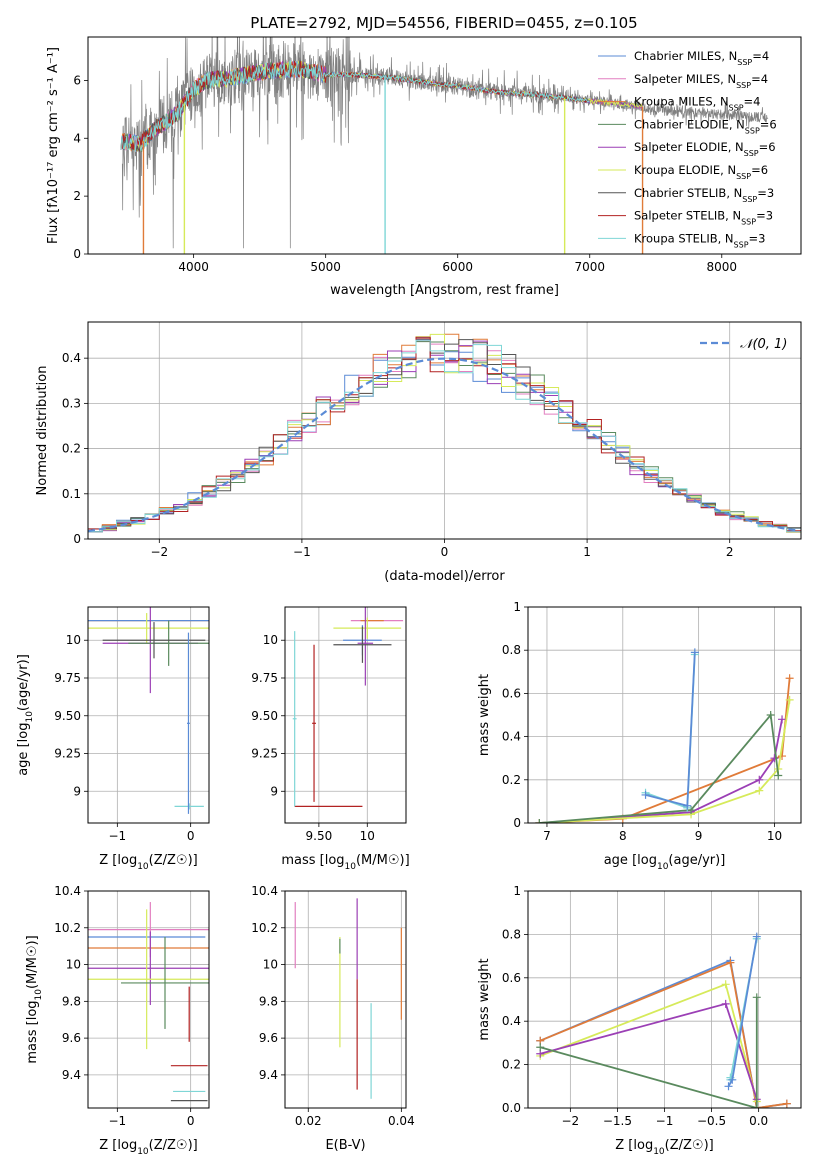 The height and width of the screenshot is (1170, 819). I want to click on y-axis-label: Flux [fλ10⁻¹⁷ erg cm⁻² s⁻¹ A⁻¹], so click(53, 145).